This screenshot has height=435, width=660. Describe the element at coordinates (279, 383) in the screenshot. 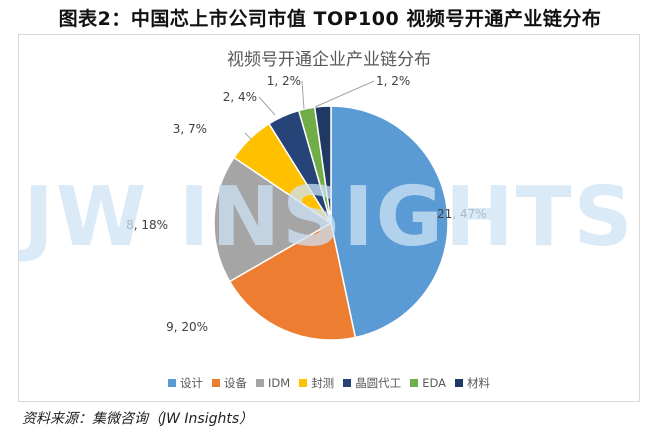

I see `legend-label: IDM` at that location.